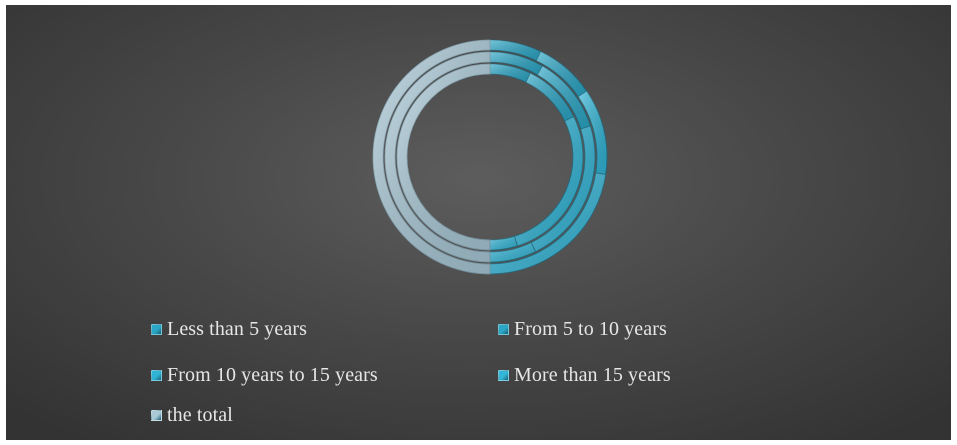  I want to click on donut-plot, so click(490, 157).